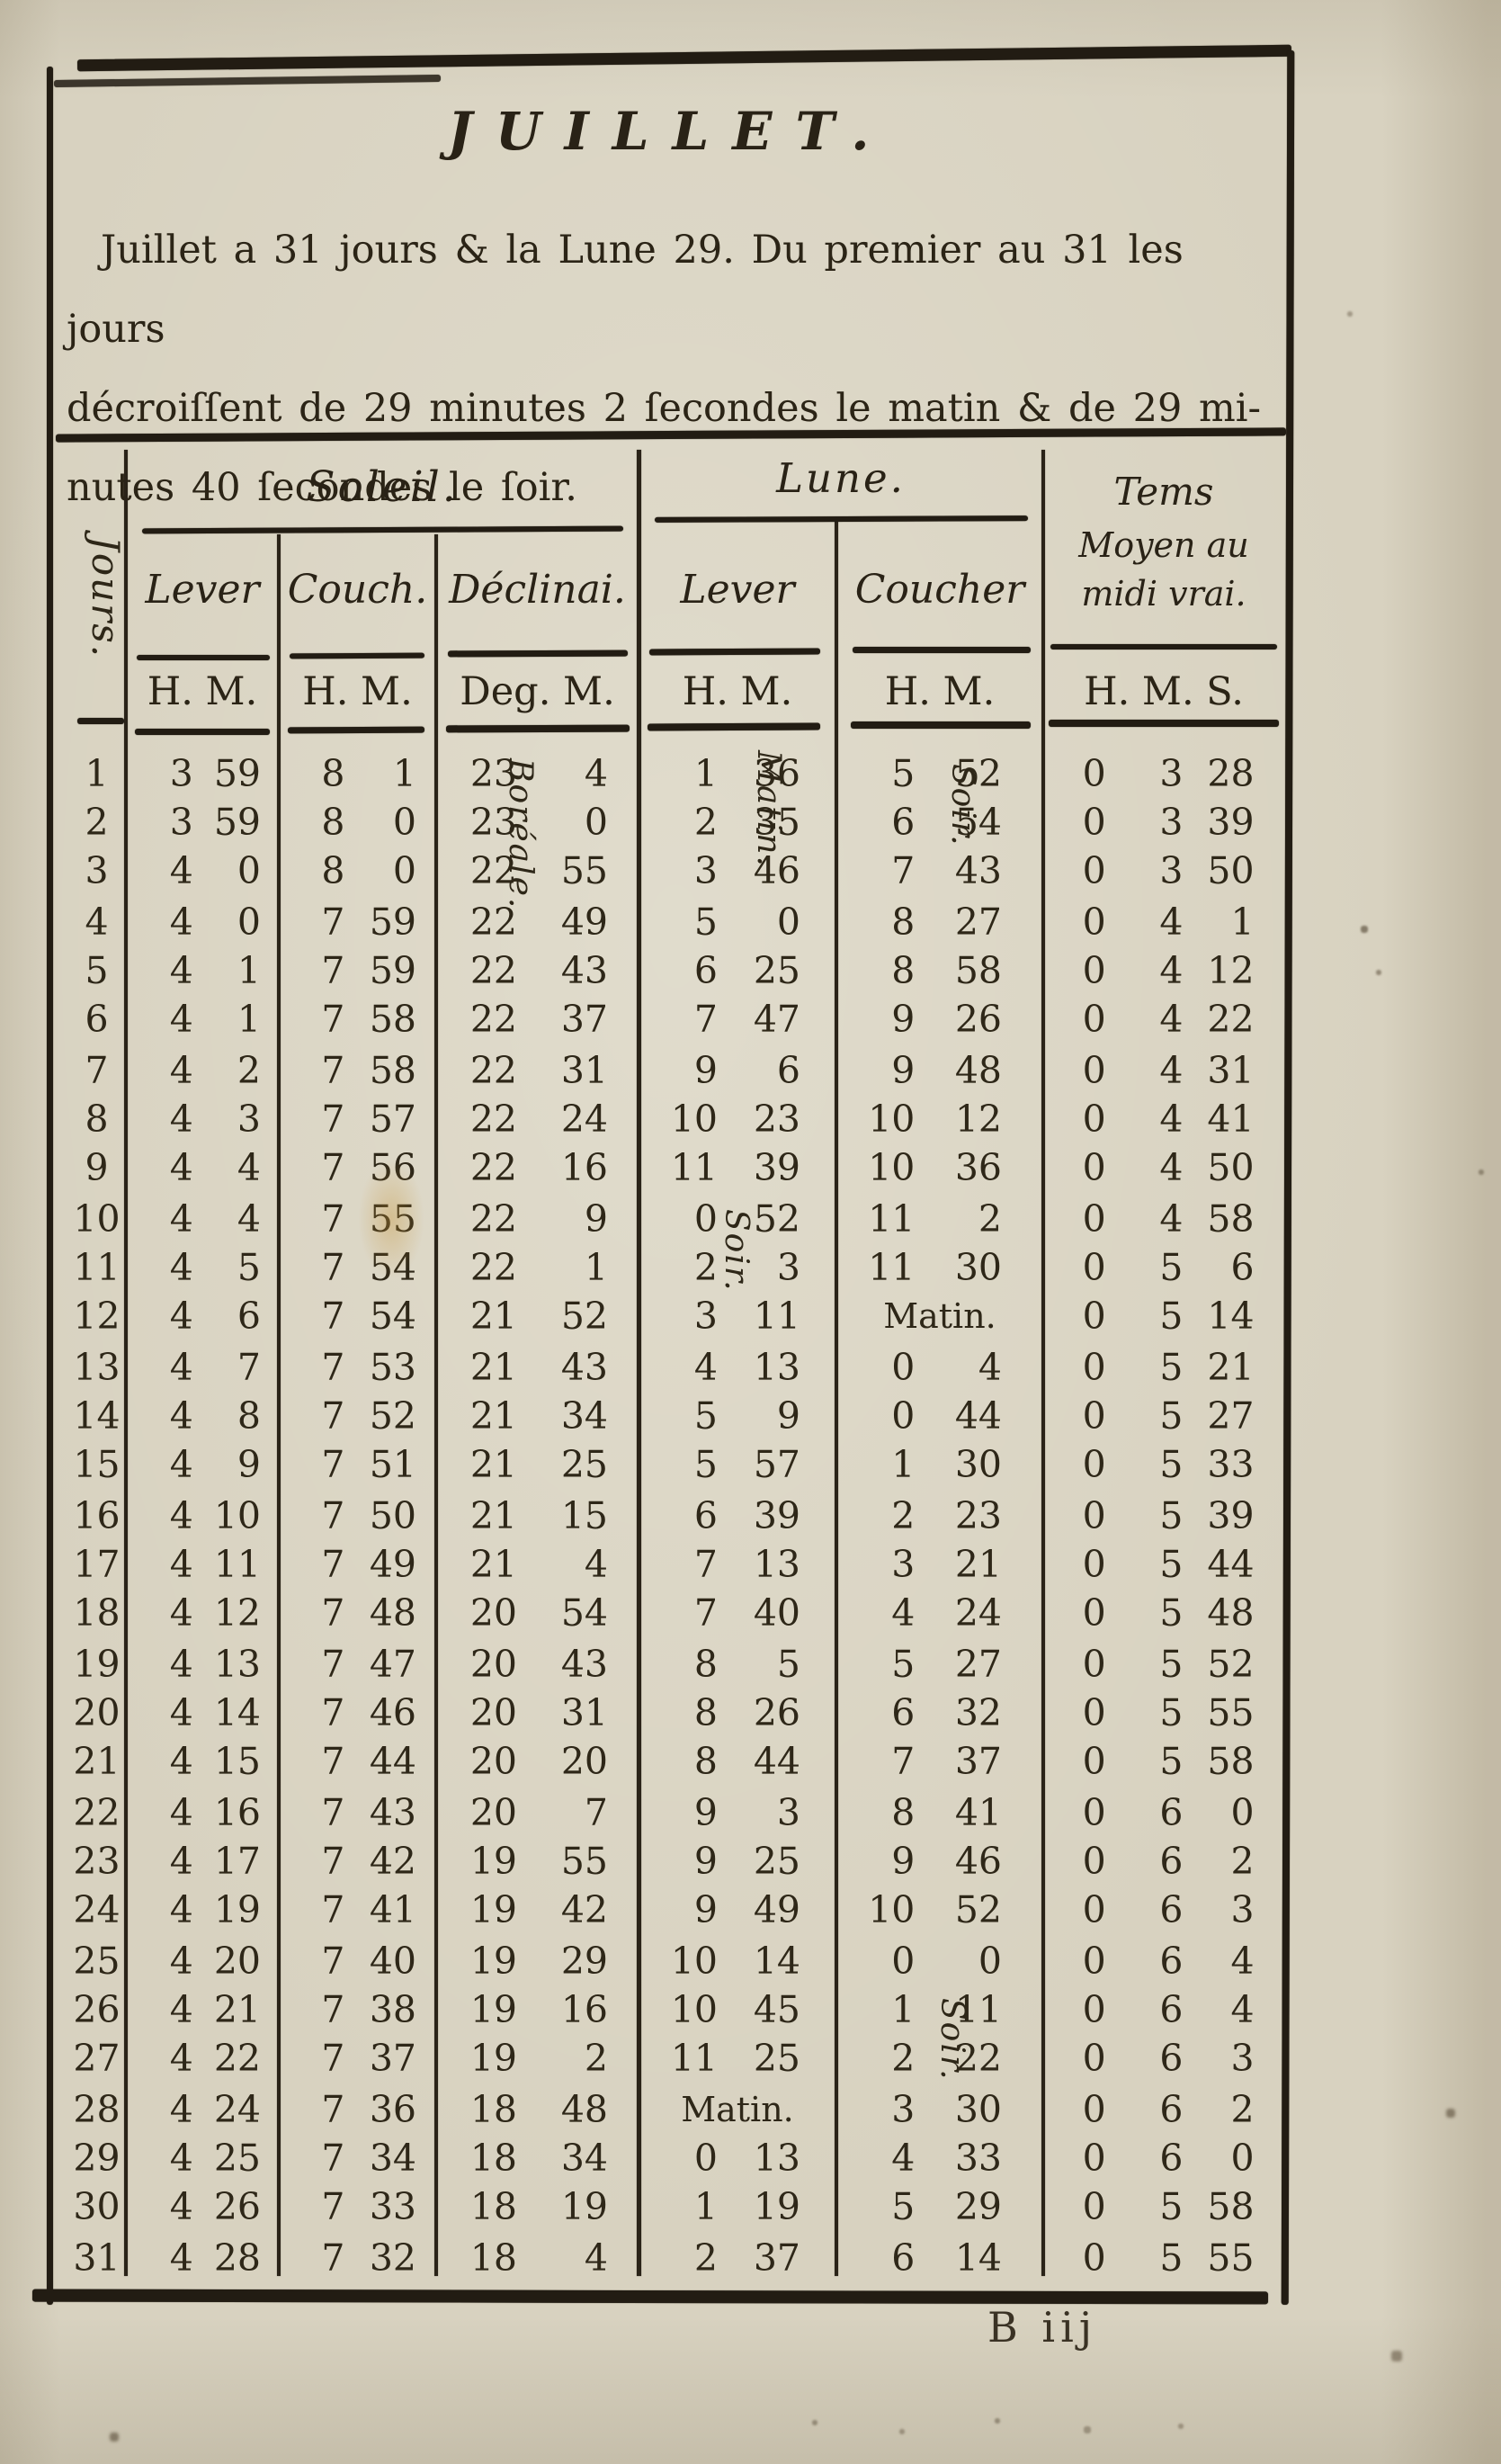 The width and height of the screenshot is (1501, 2464). I want to click on cell-soleil-coucher: 7 58, so click(369, 1070).